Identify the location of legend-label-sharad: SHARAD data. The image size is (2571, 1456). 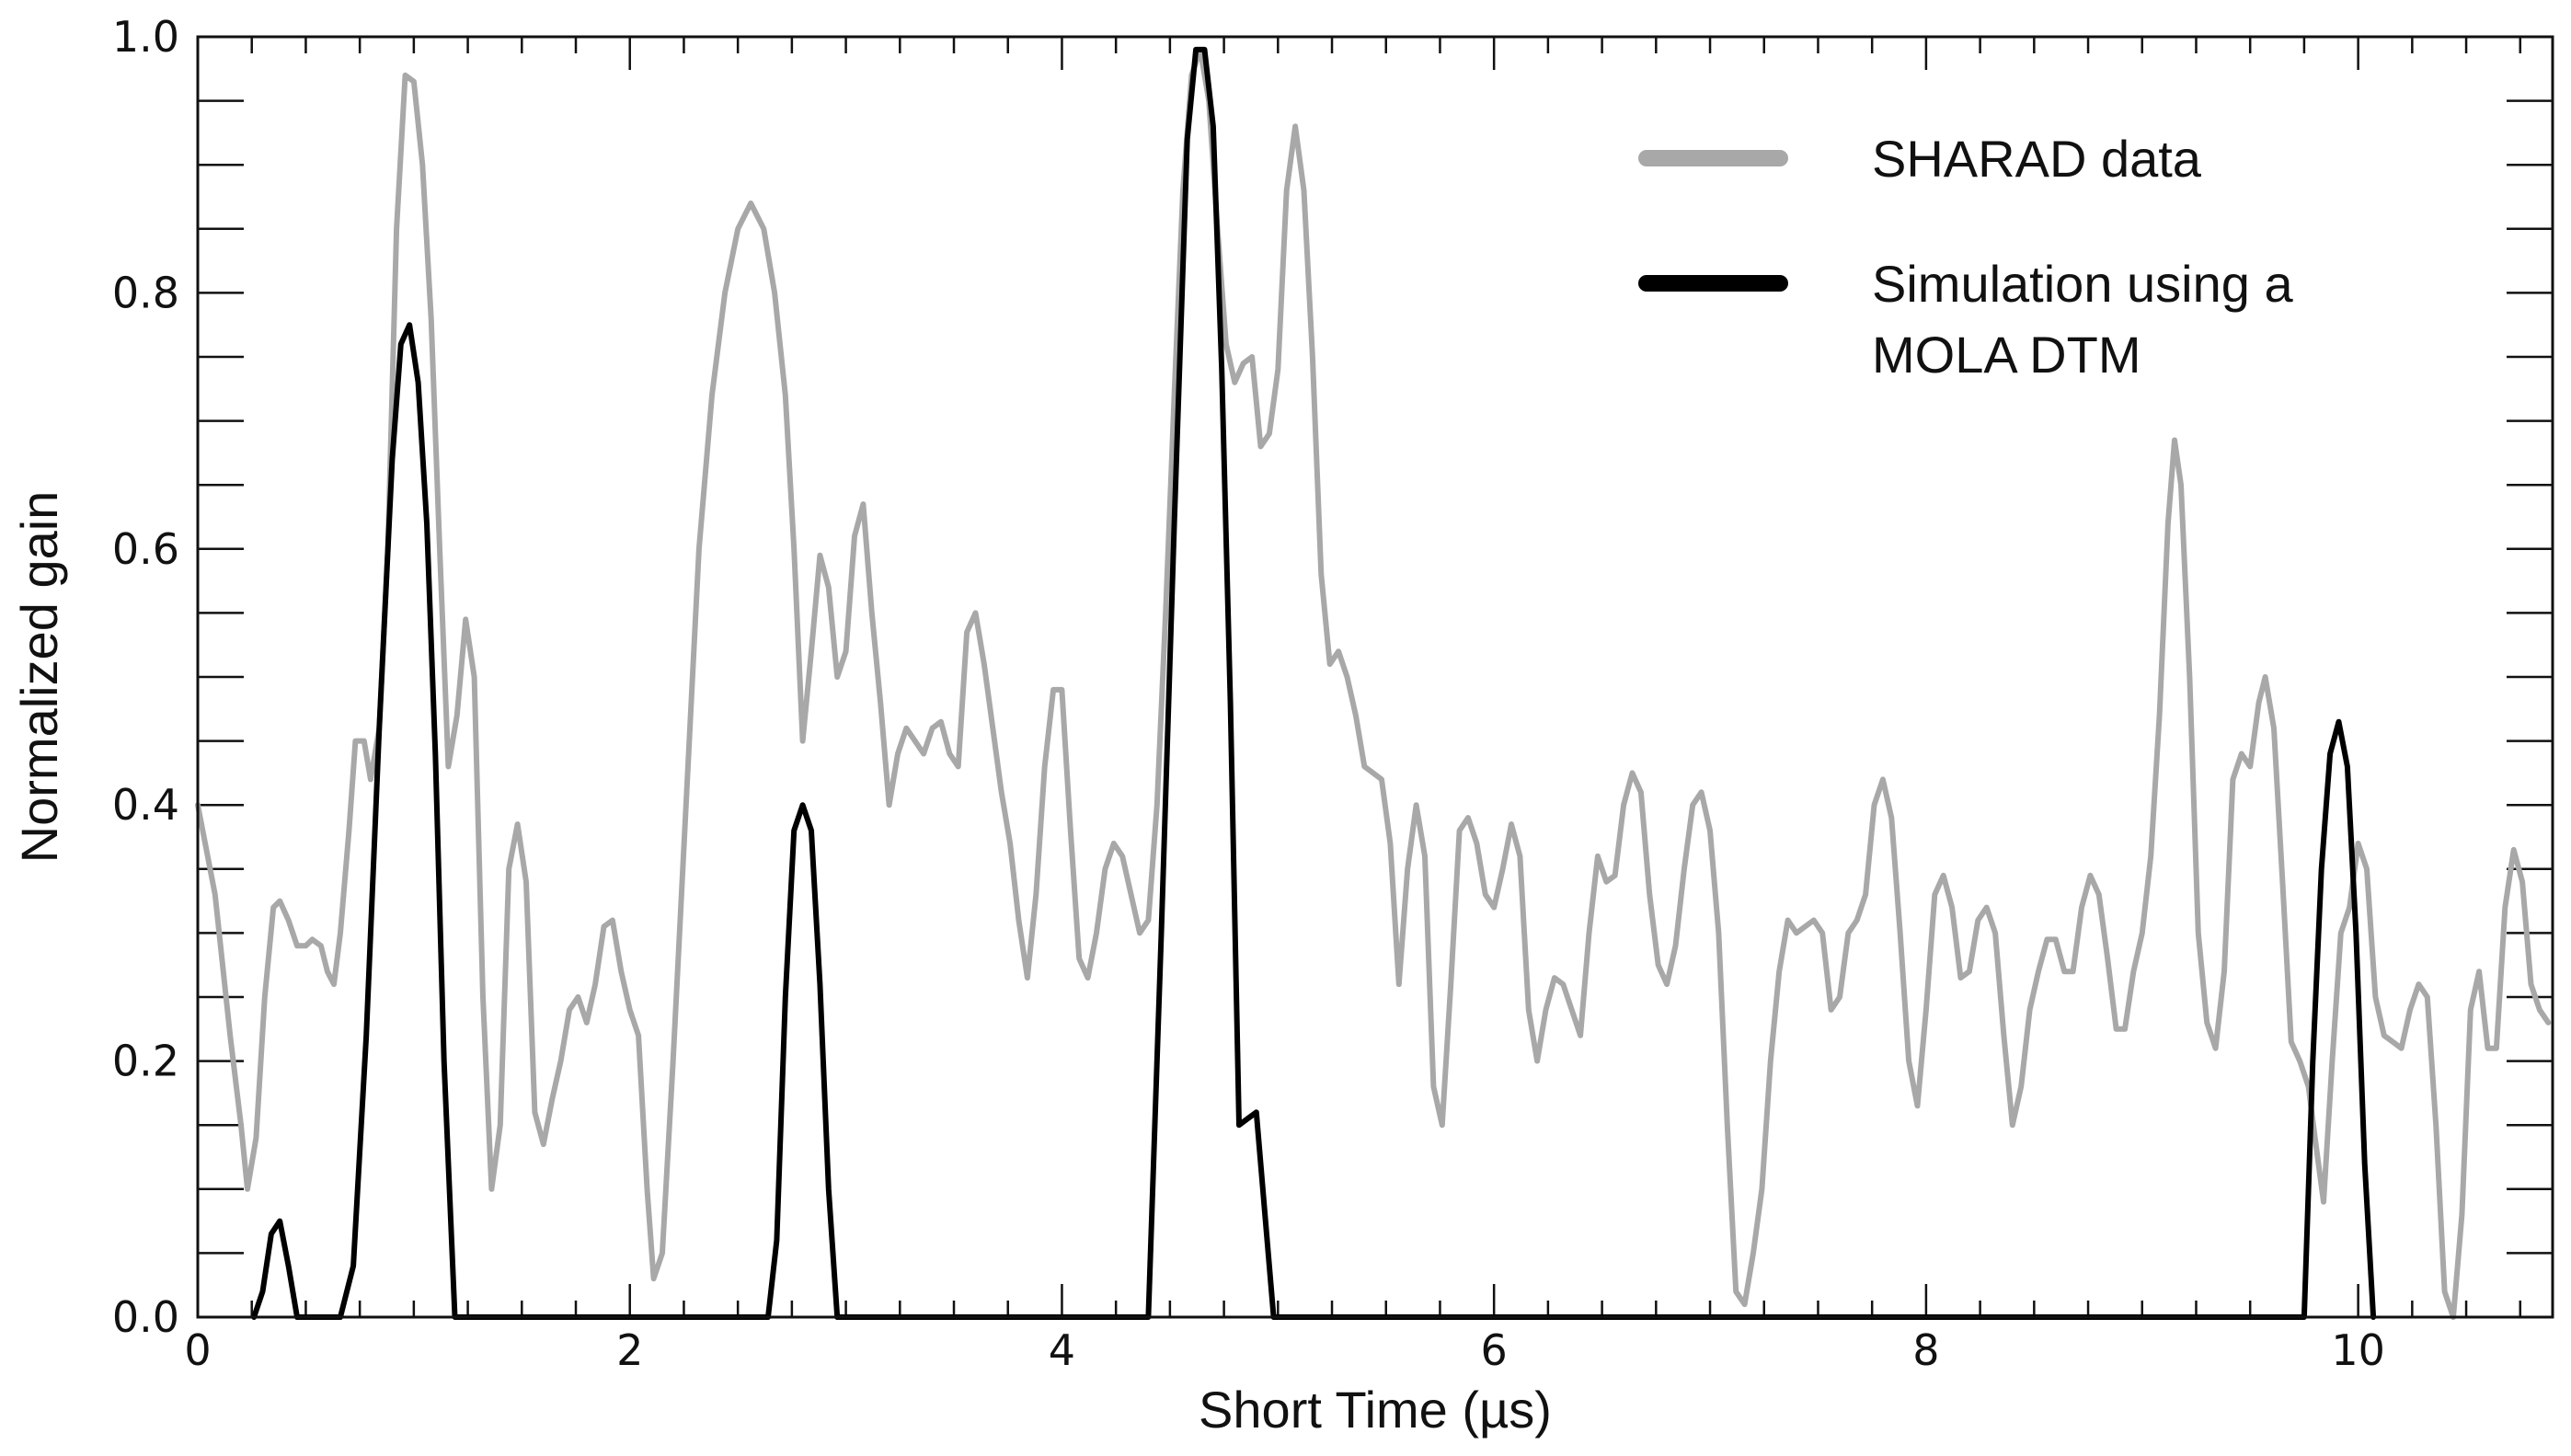
(2037, 159).